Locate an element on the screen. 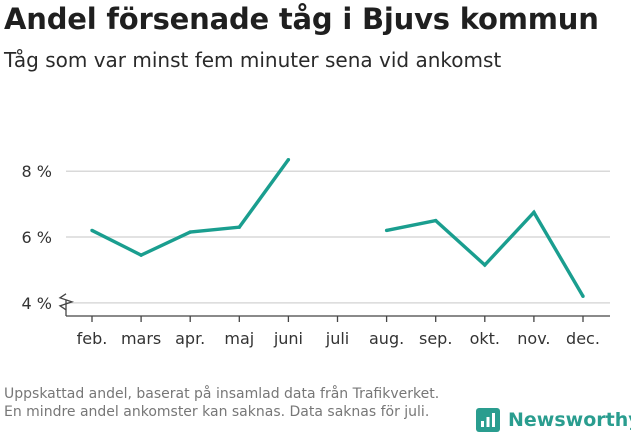  x-tick-label: apr. is located at coordinates (190, 338).